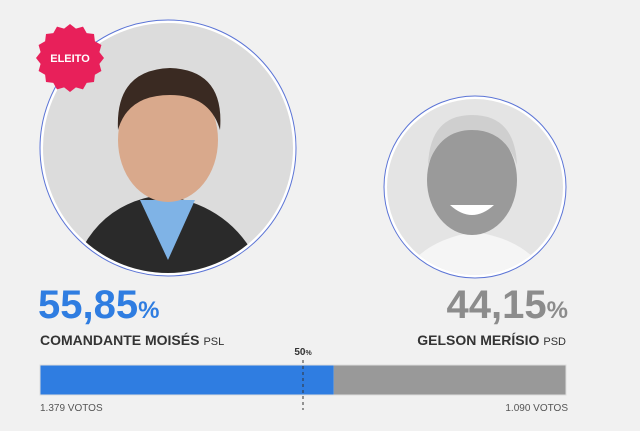  I want to click on threshold-value: 50, so click(300, 352).